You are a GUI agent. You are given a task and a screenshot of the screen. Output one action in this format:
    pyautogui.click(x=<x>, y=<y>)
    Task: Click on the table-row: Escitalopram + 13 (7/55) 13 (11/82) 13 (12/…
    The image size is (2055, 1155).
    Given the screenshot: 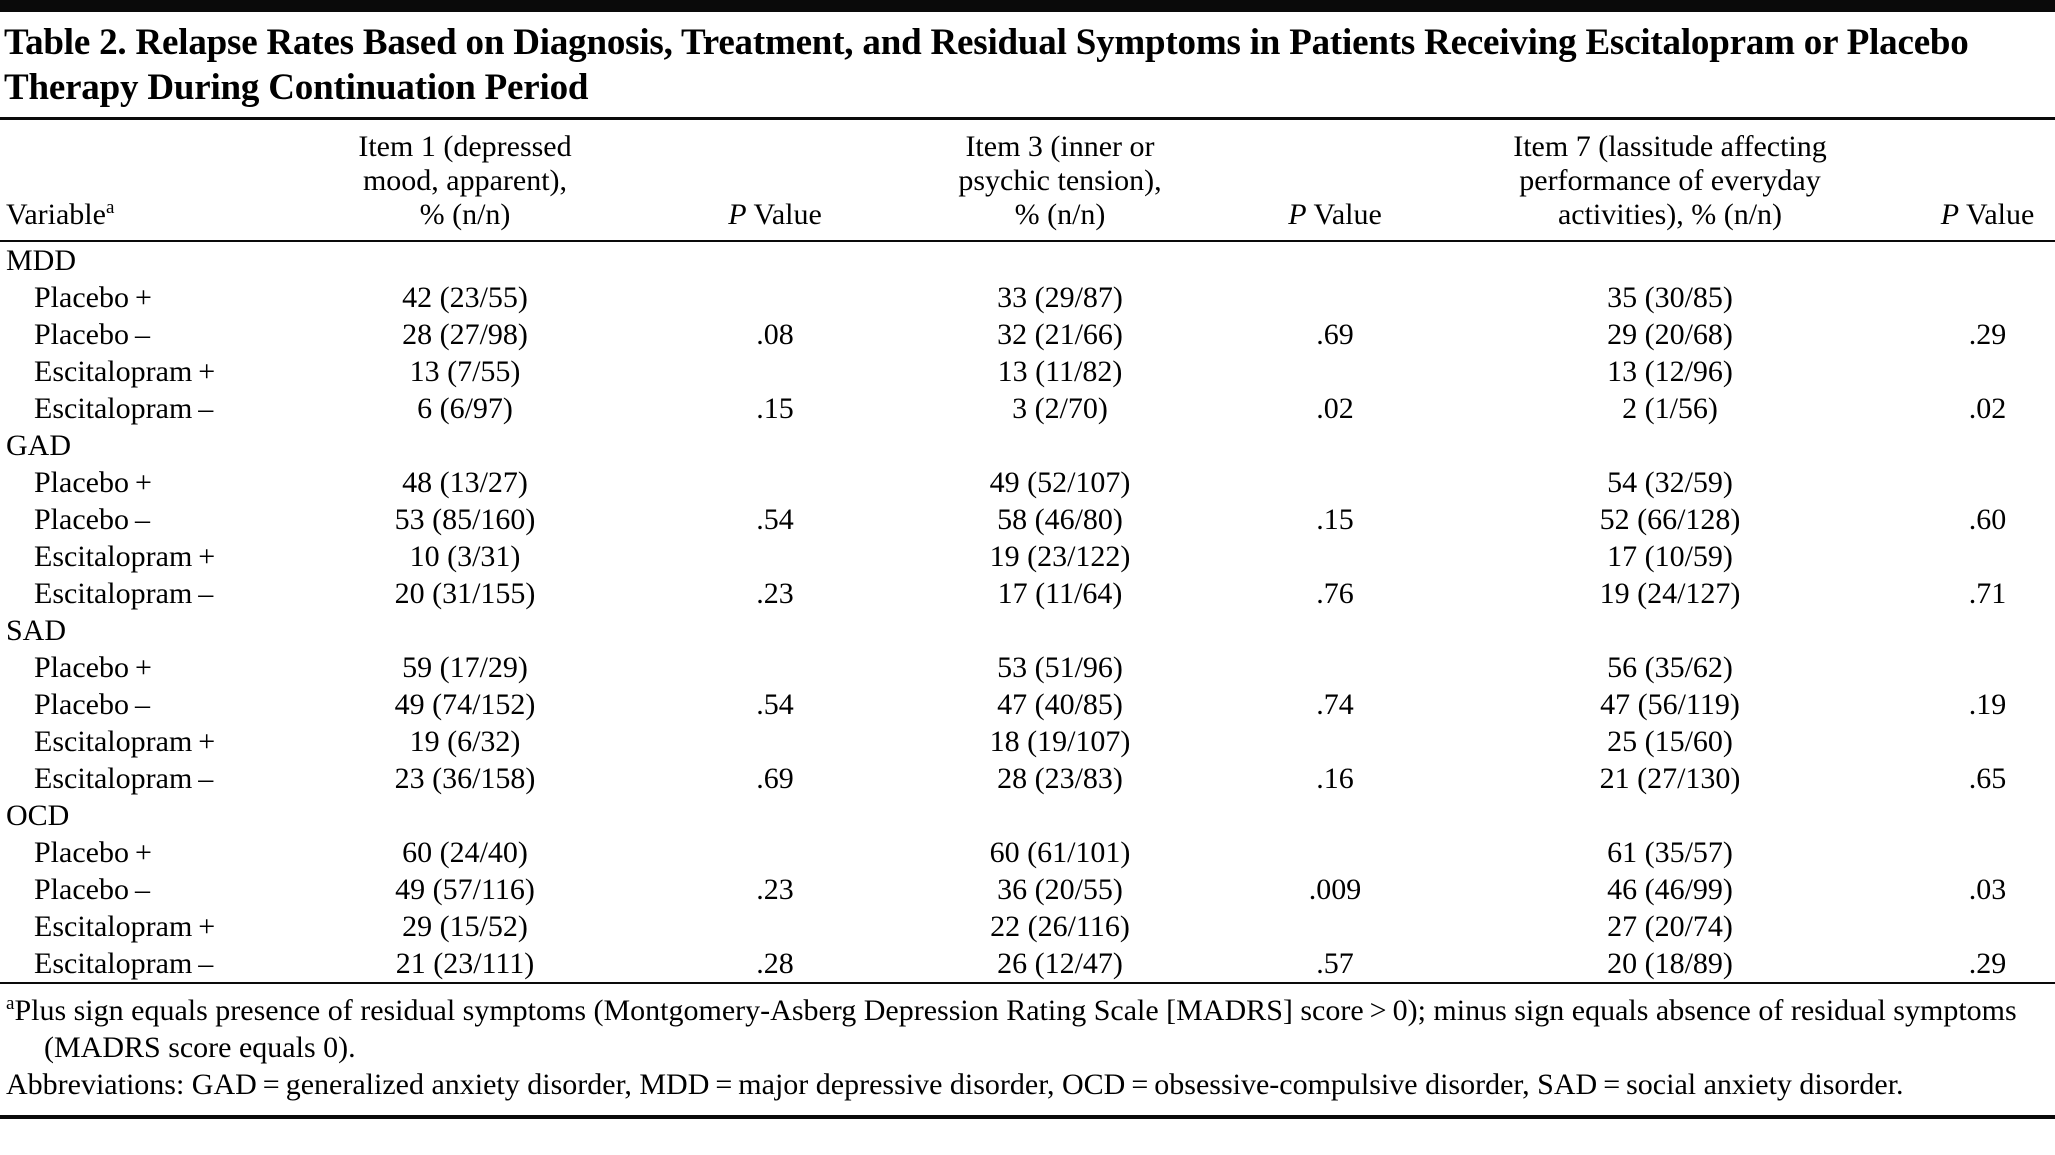 What is the action you would take?
    pyautogui.click(x=1027, y=371)
    